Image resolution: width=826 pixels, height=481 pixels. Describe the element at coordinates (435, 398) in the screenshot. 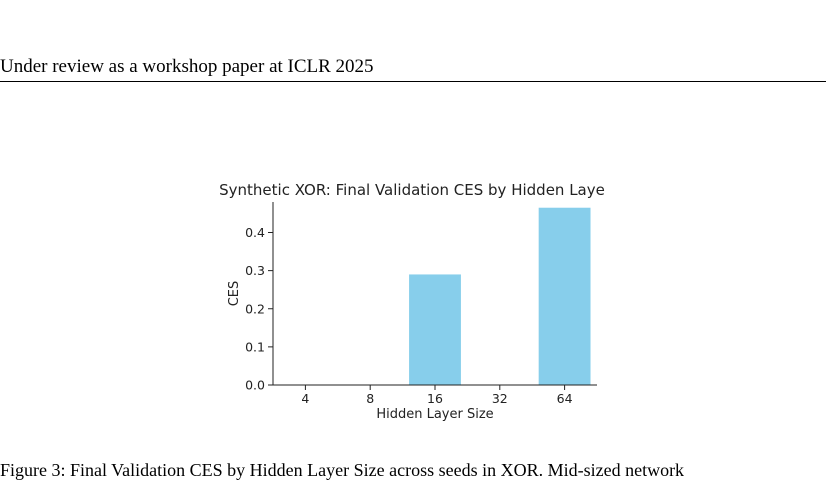

I see `x-tick-label: 16` at that location.